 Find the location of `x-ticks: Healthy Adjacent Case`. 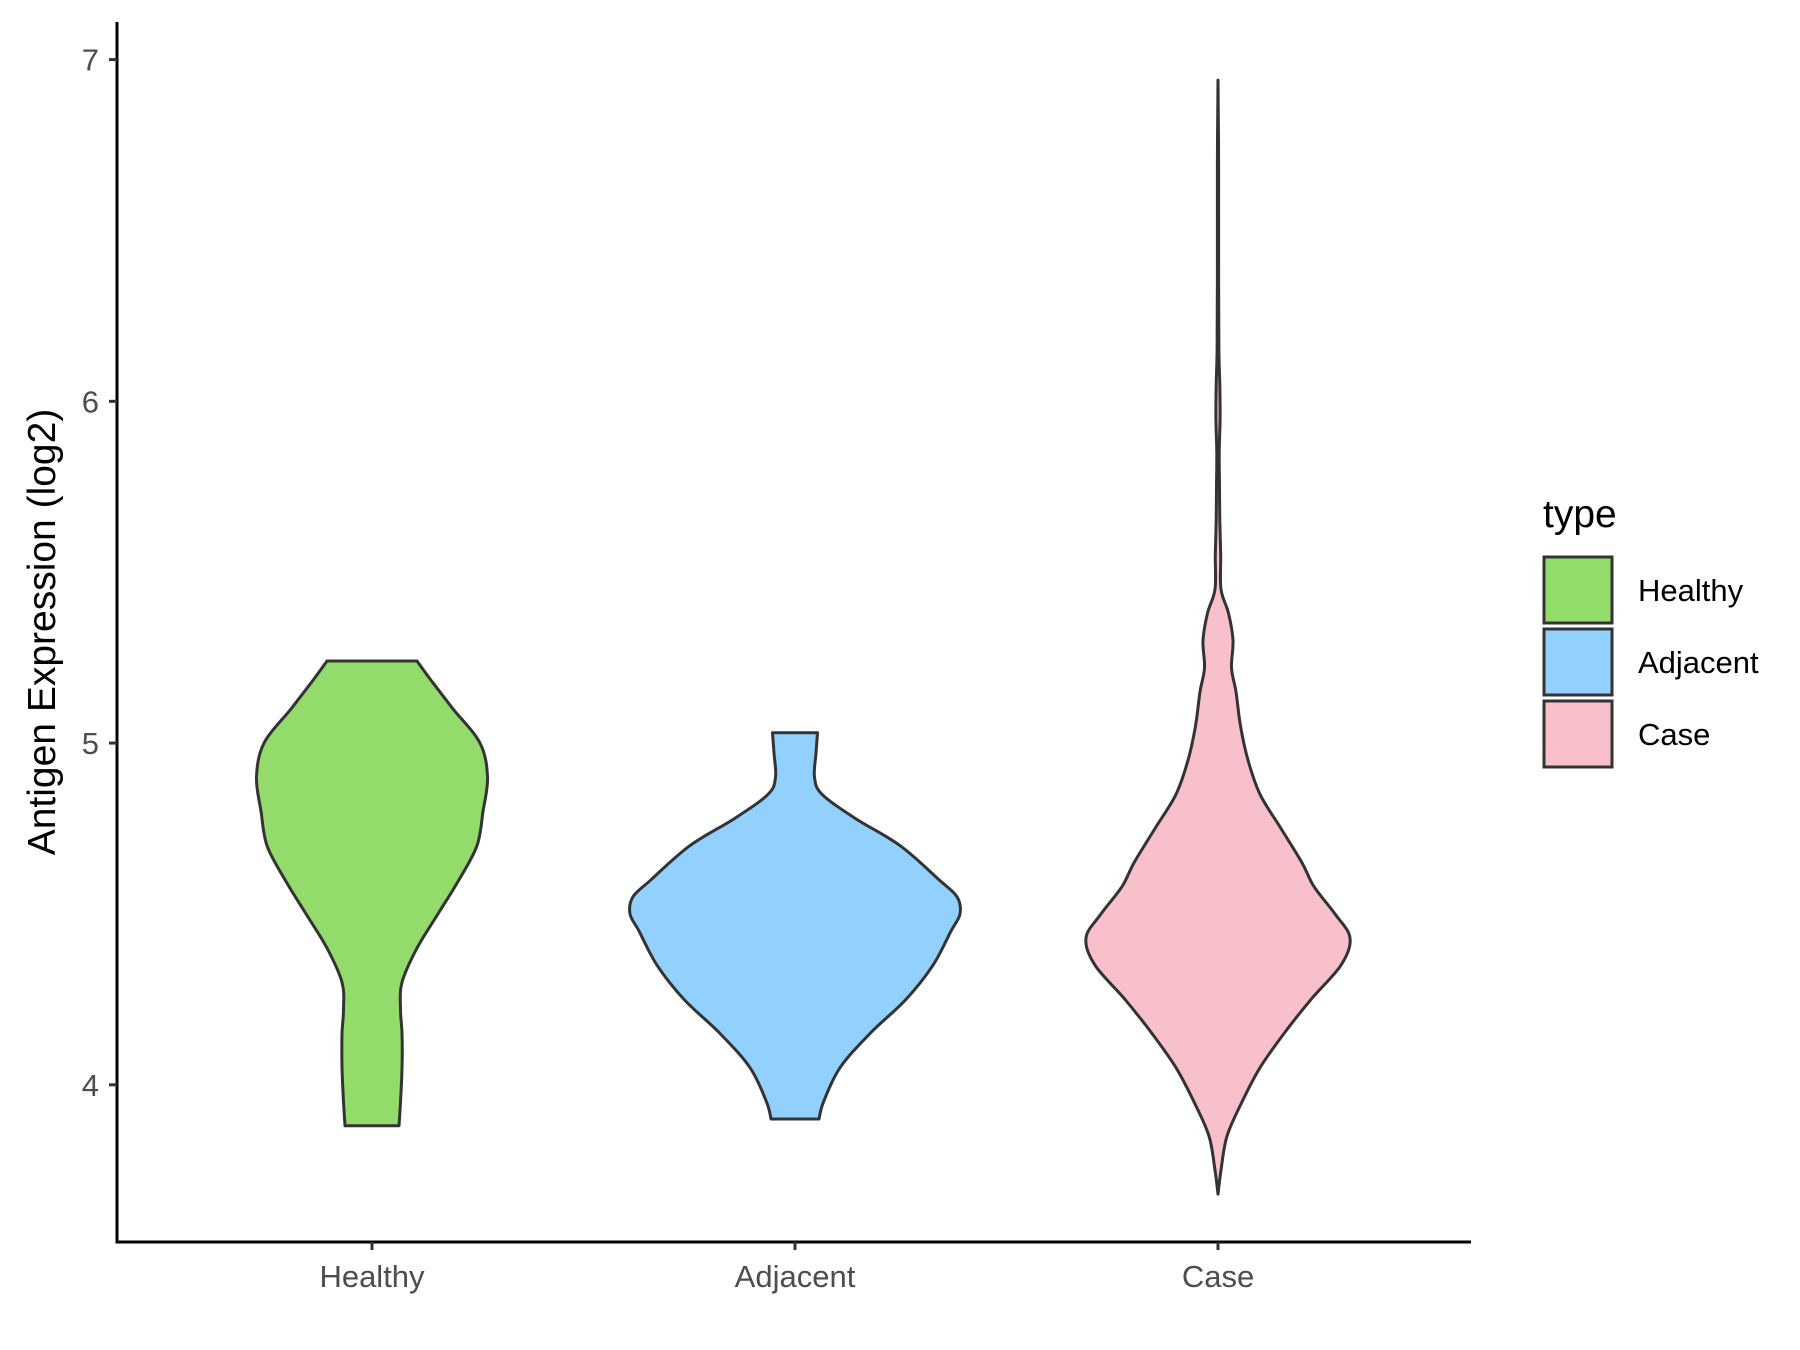

x-ticks: Healthy Adjacent Case is located at coordinates (786, 1268).